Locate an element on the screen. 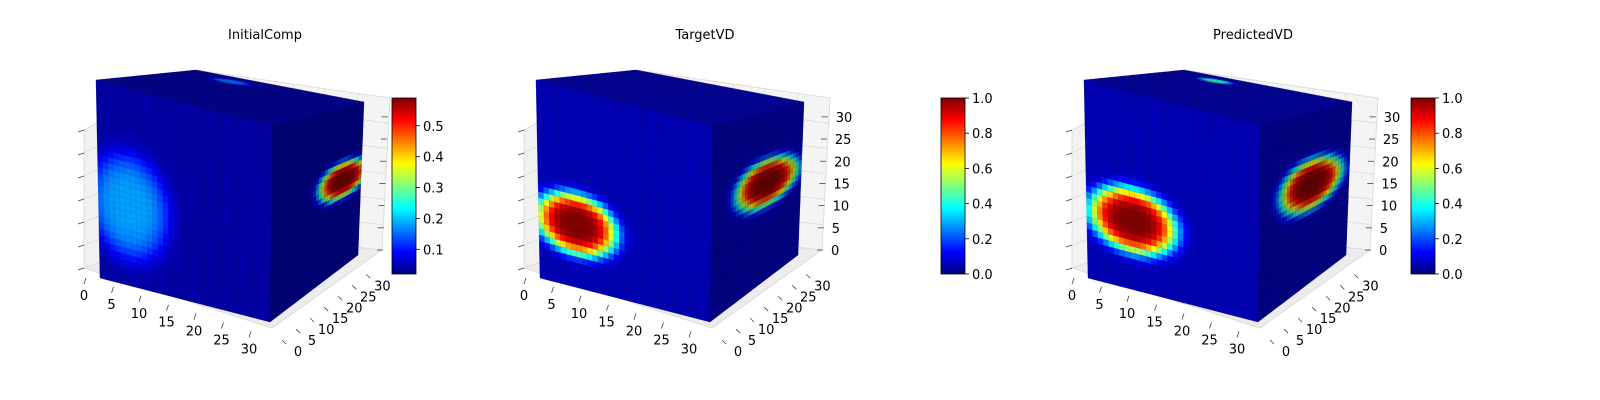 This screenshot has height=400, width=1600. panel-title: TargetVD is located at coordinates (704, 35).